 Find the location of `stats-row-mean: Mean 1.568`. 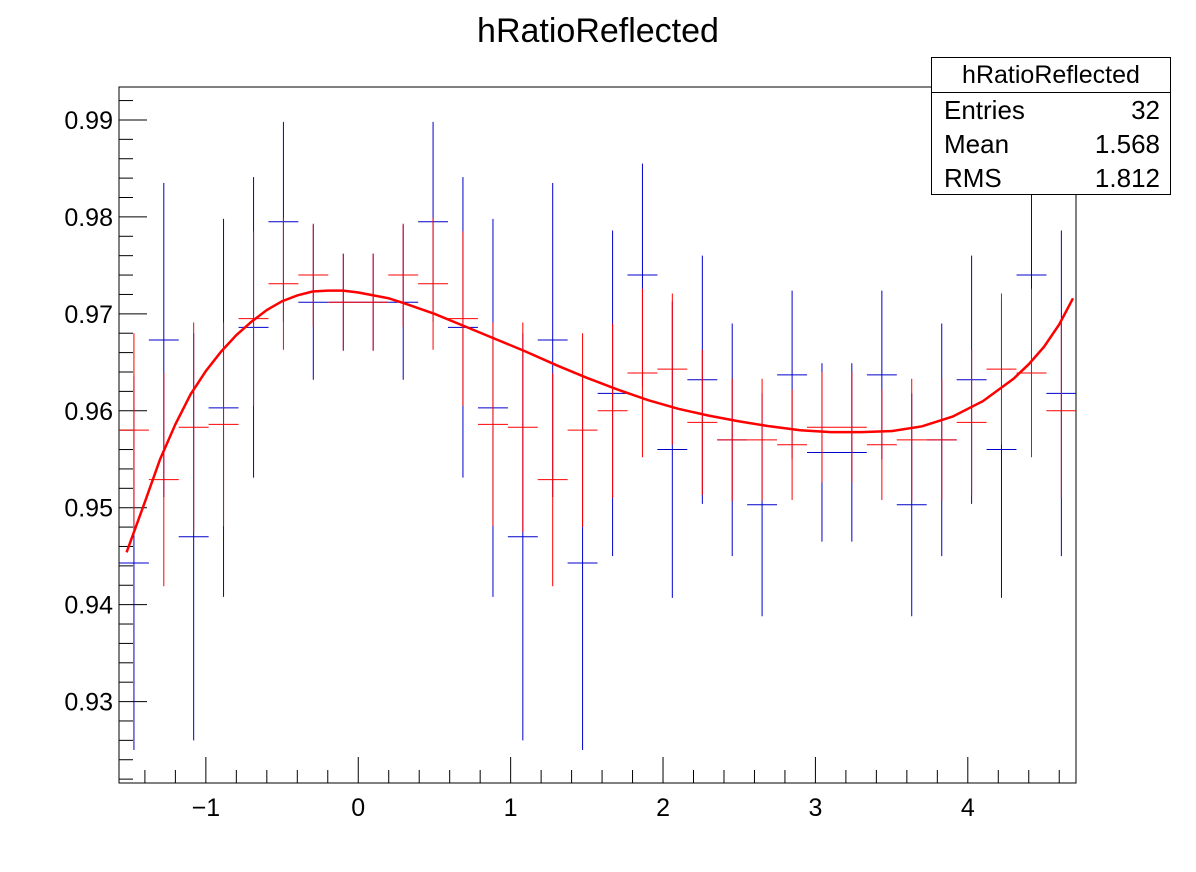

stats-row-mean: Mean 1.568 is located at coordinates (1051, 144).